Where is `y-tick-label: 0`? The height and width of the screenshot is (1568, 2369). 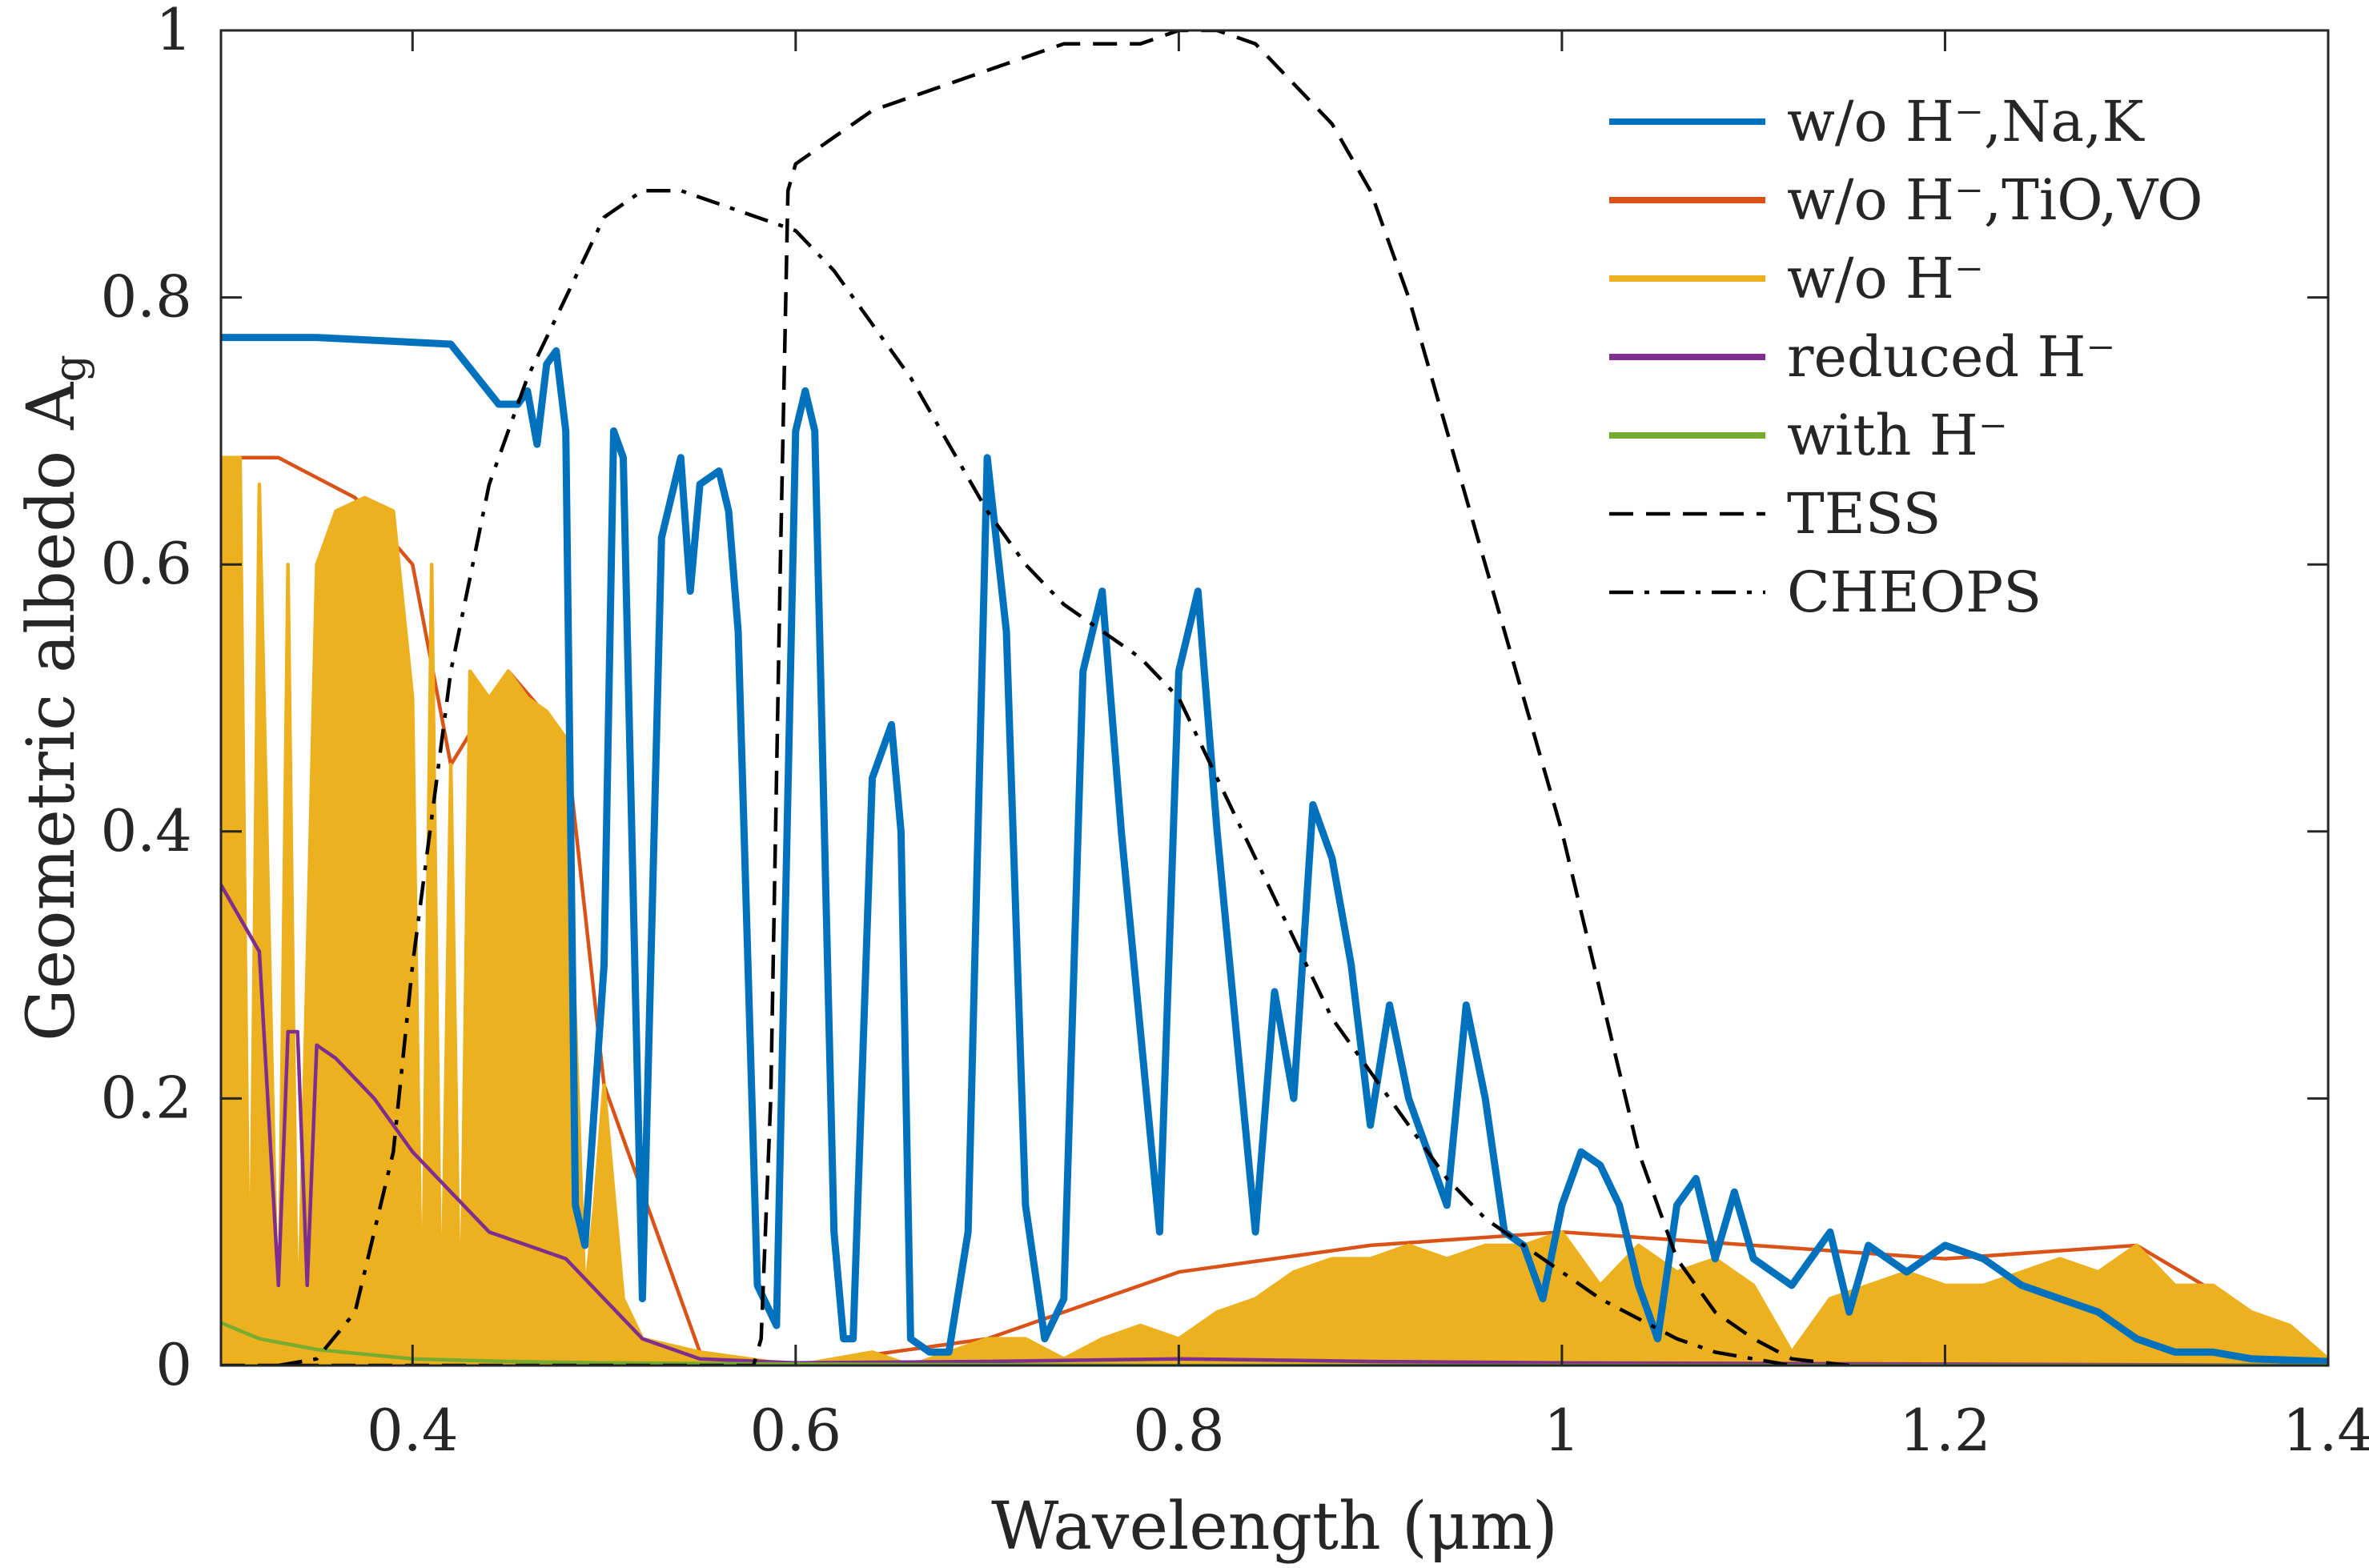
y-tick-label: 0 is located at coordinates (173, 1364).